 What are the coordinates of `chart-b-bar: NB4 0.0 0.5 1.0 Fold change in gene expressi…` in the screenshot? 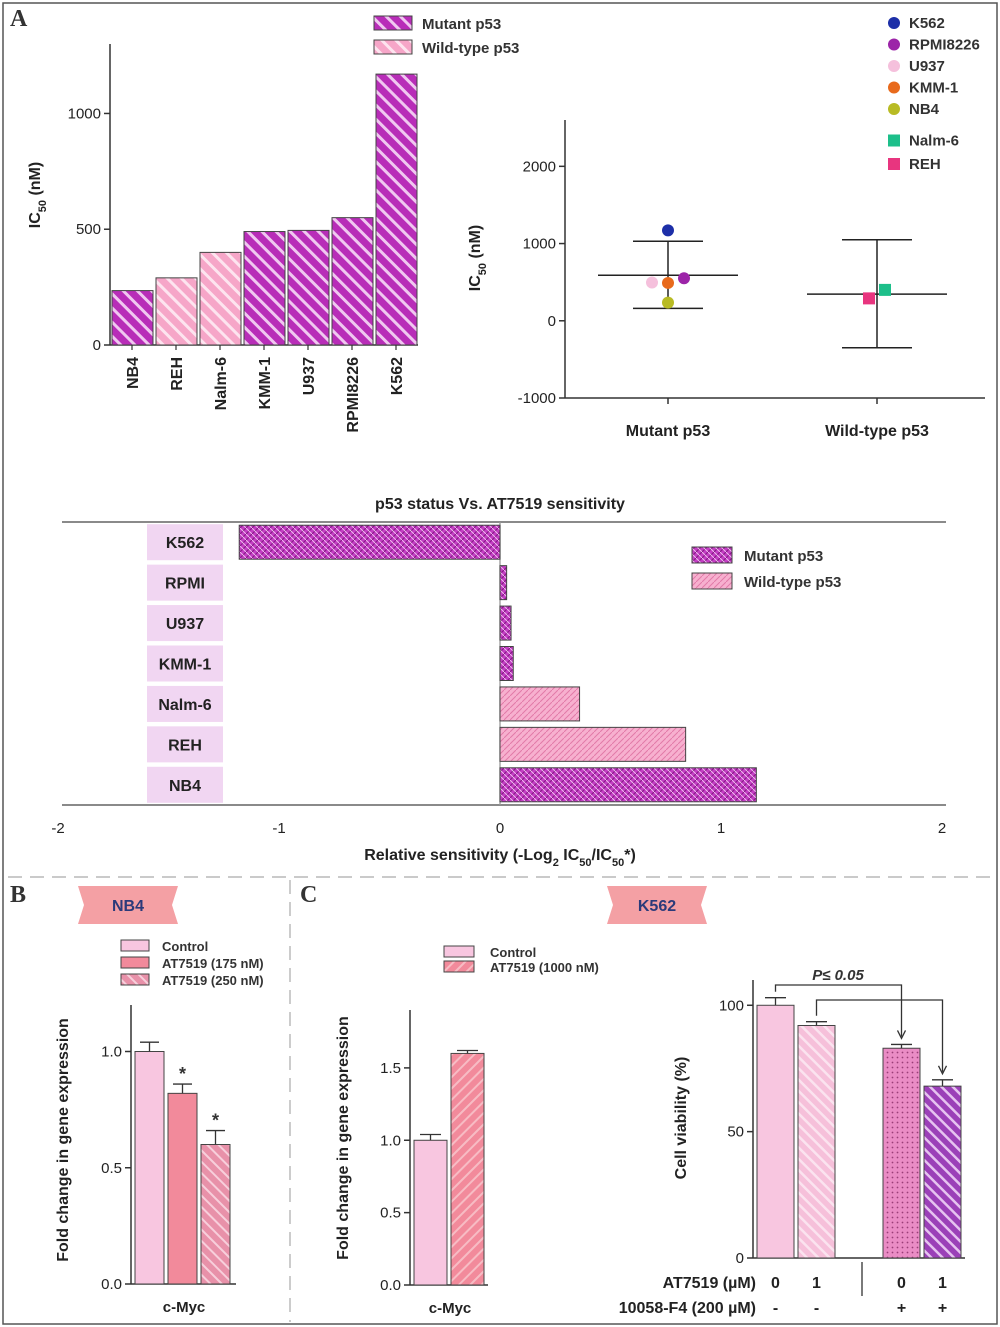 It's located at (159, 1101).